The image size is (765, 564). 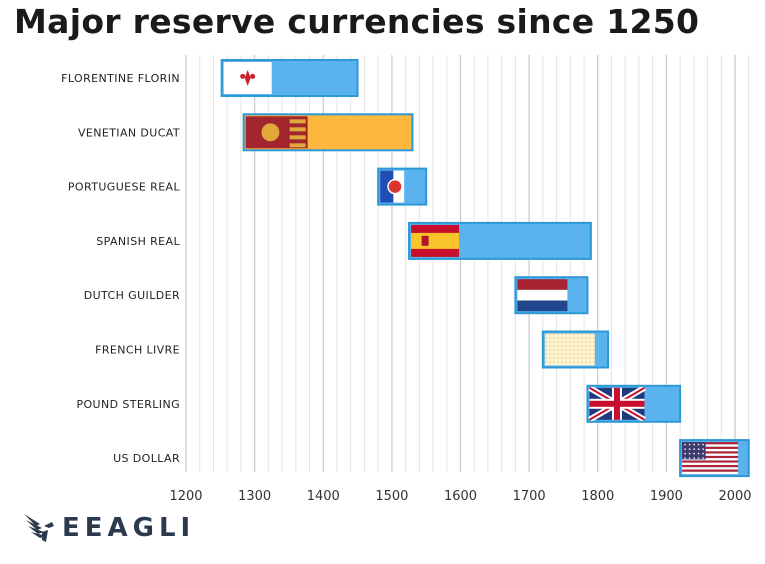 What do you see at coordinates (185, 496) in the screenshot?
I see `x-tick-label: 1200` at bounding box center [185, 496].